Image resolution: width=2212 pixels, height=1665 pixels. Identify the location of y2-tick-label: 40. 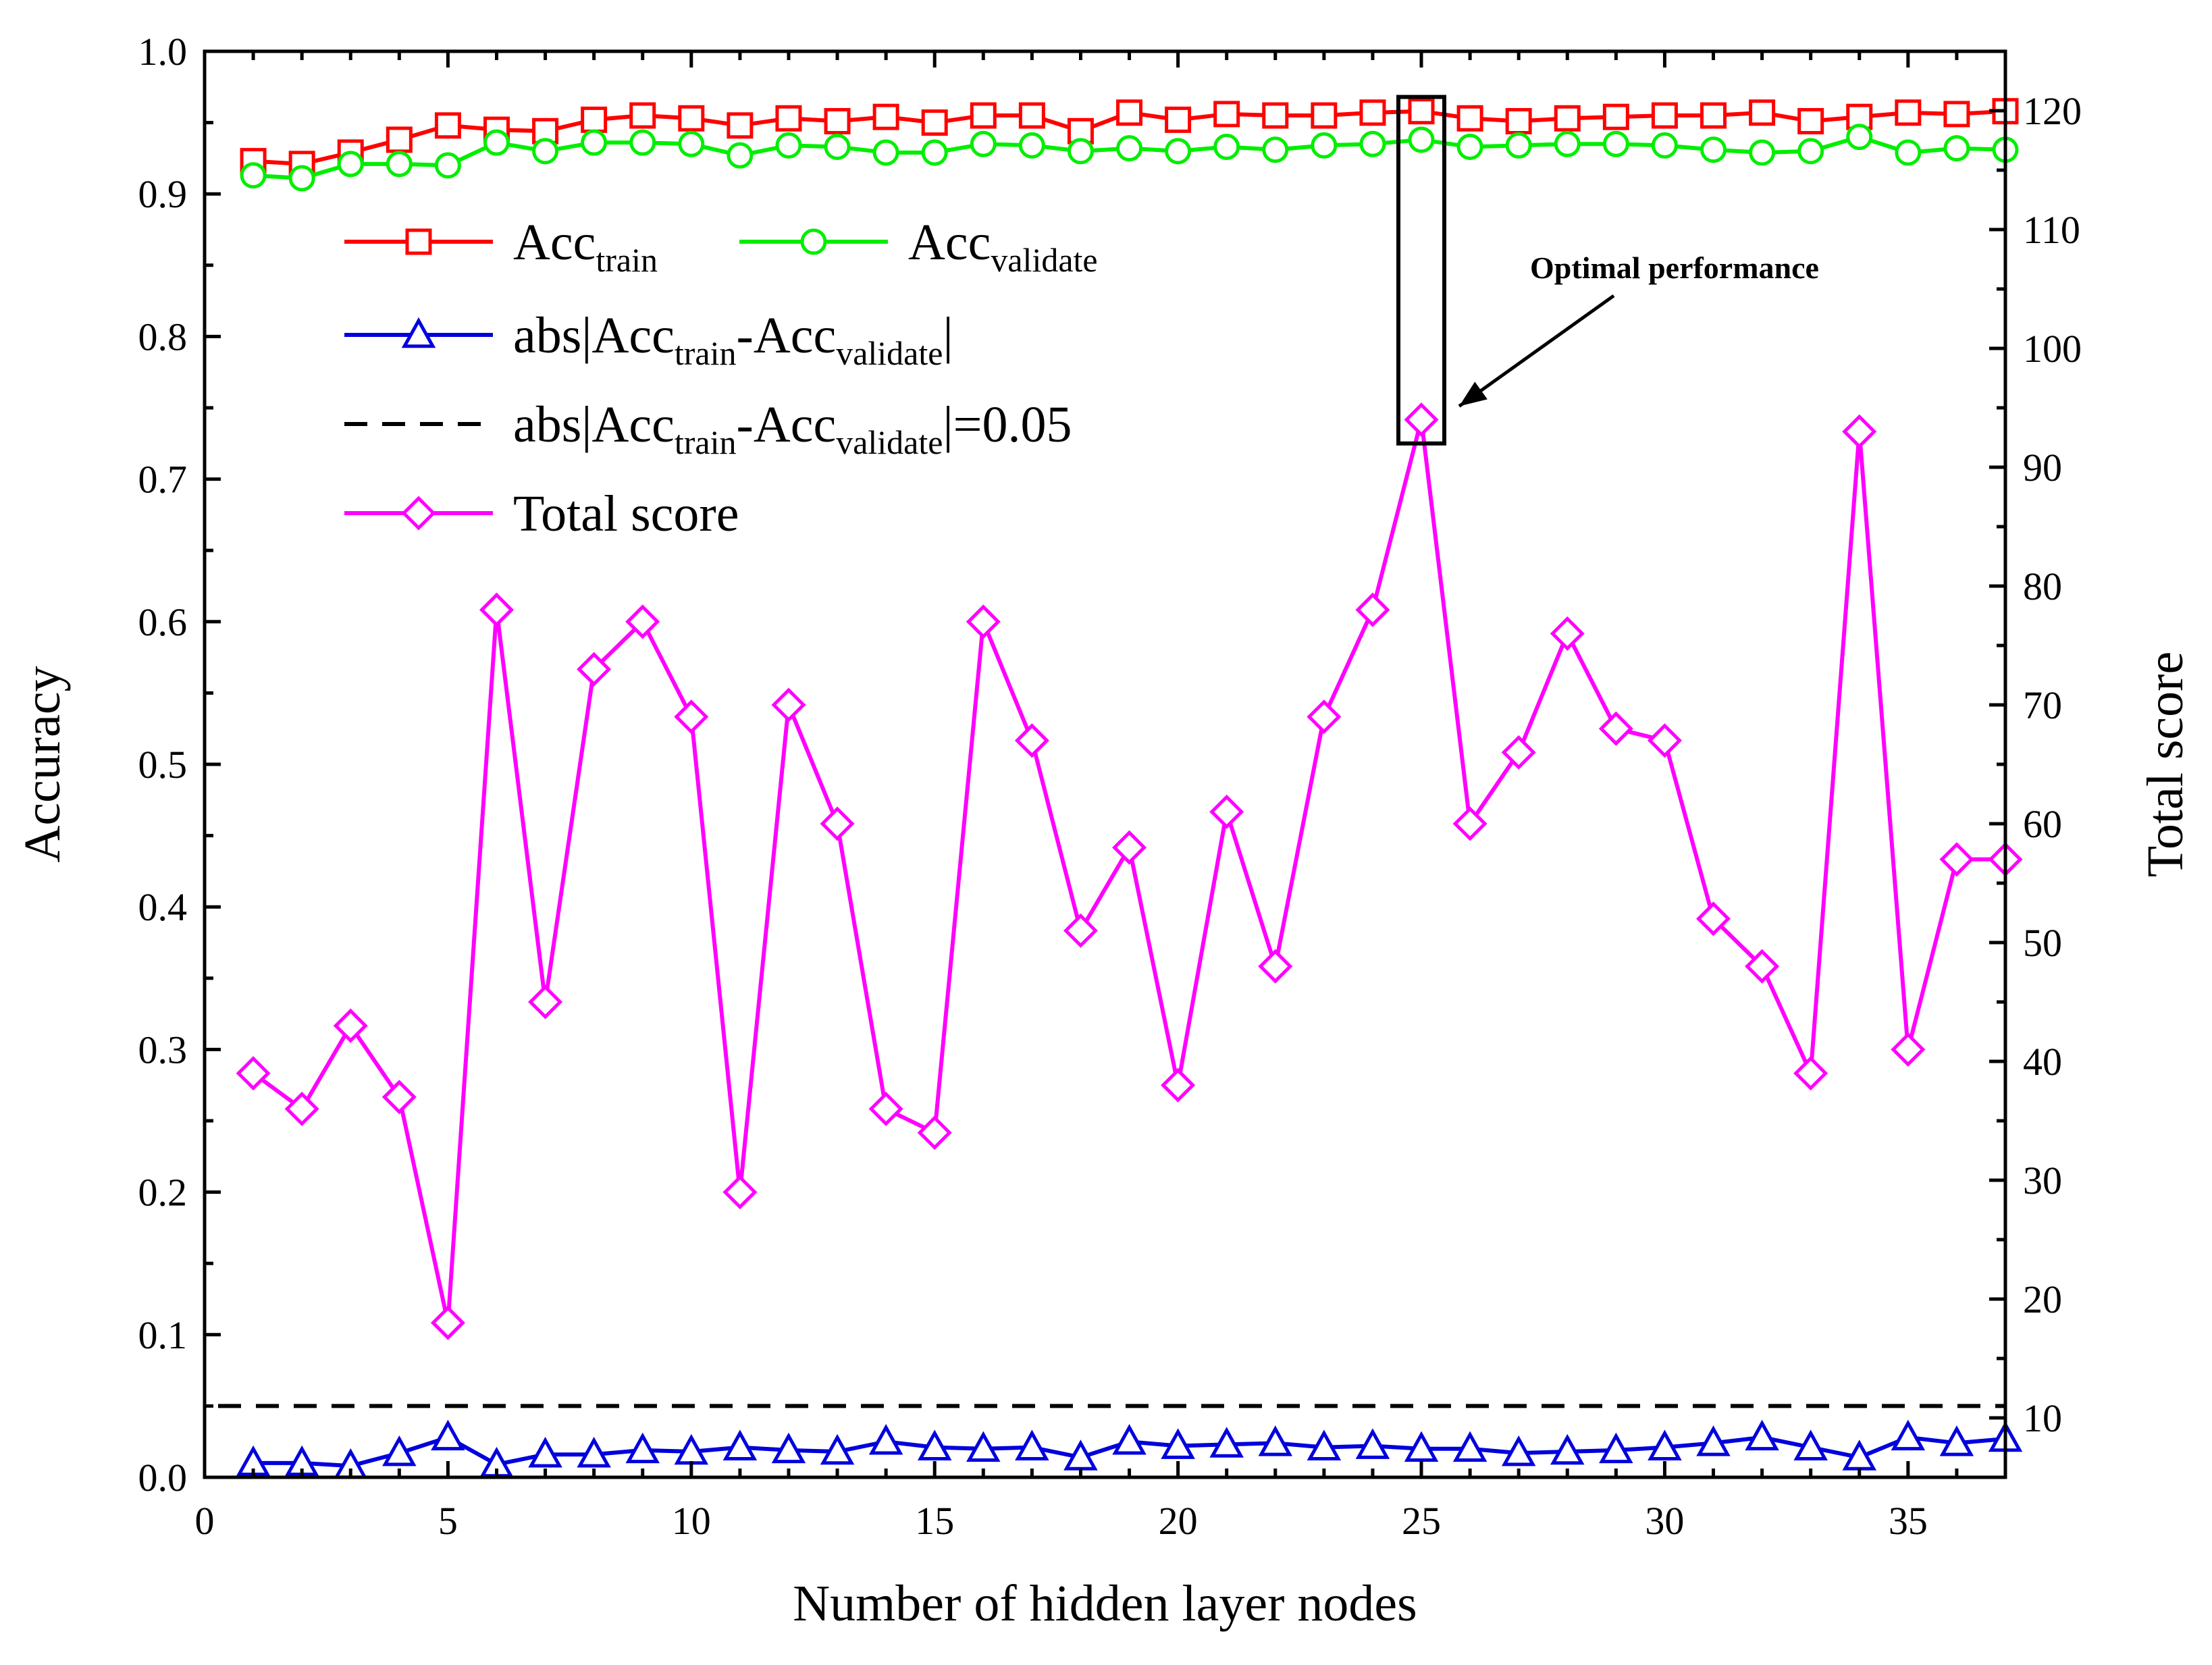
(2042, 1062).